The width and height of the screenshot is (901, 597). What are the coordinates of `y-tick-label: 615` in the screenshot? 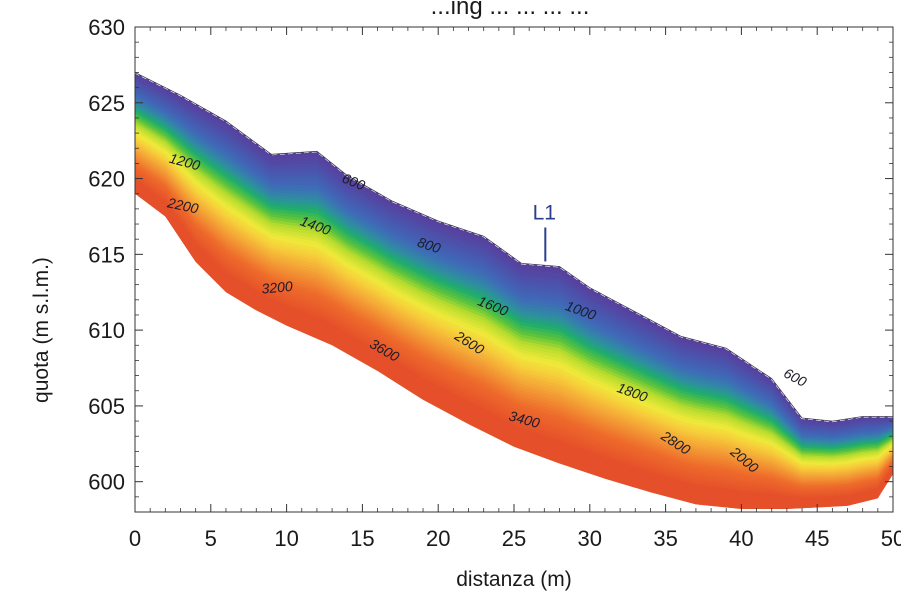 It's located at (106, 254).